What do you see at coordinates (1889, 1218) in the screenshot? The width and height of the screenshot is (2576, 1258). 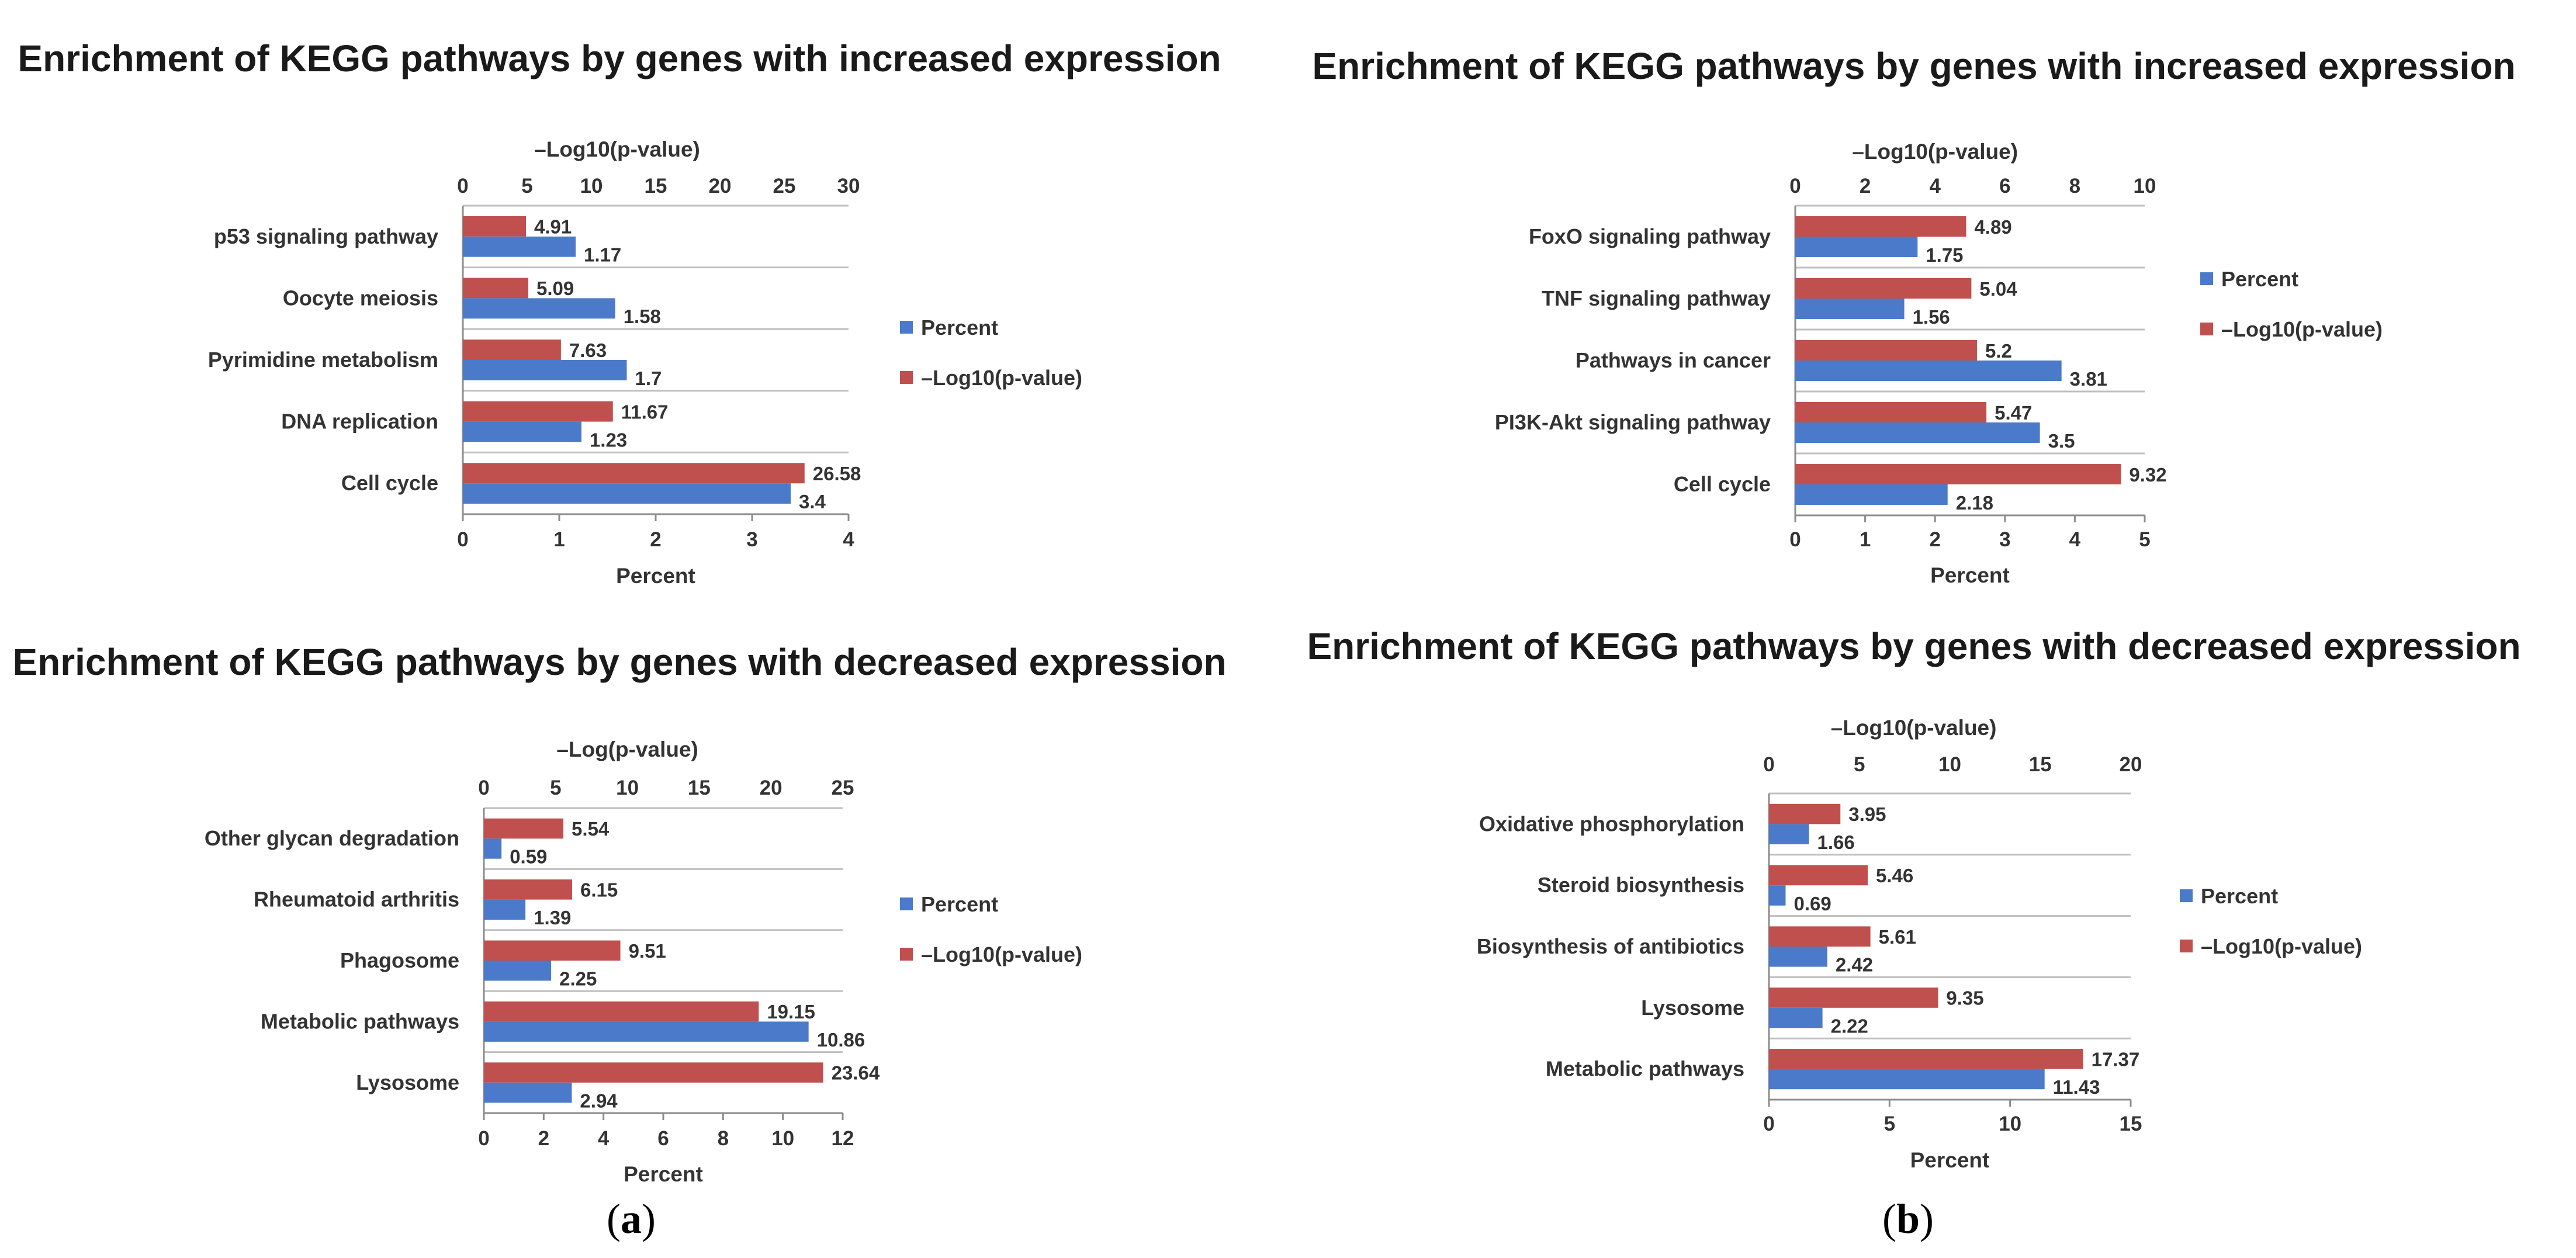 I see `panel-b-open: (` at bounding box center [1889, 1218].